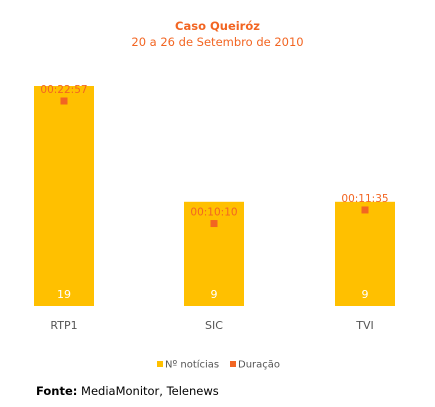 The height and width of the screenshot is (407, 435). I want to click on bar-rtp1, so click(64, 196).